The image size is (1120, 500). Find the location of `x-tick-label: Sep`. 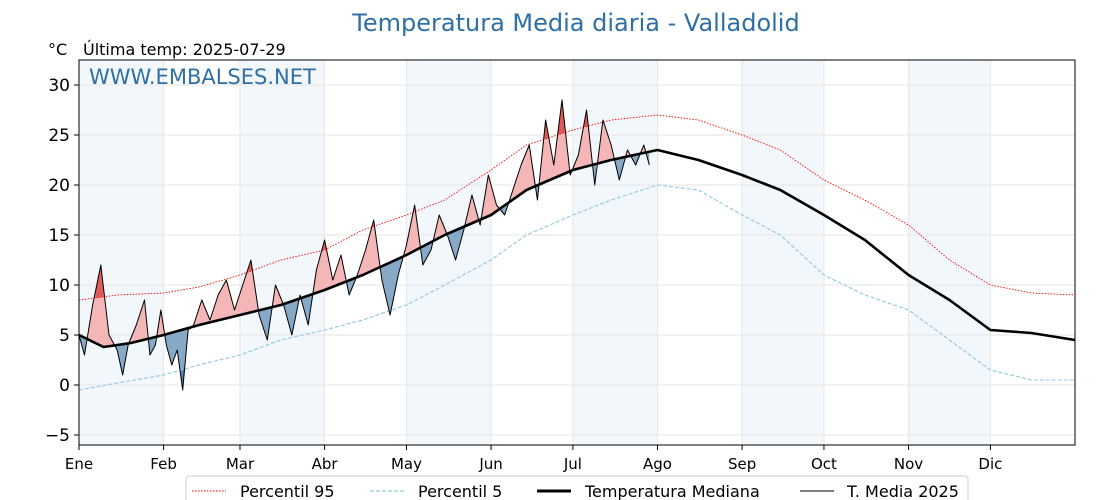

x-tick-label: Sep is located at coordinates (742, 464).